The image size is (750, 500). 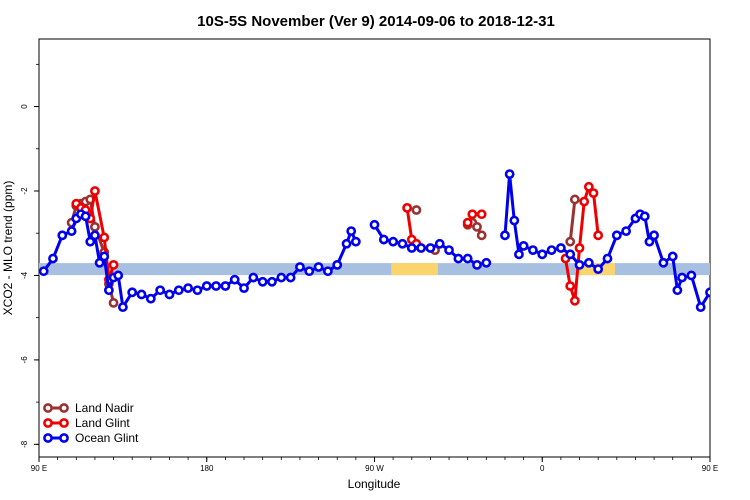 What do you see at coordinates (8, 248) in the screenshot?
I see `y-axis-label: XCO2 - MLO trend (ppm)` at bounding box center [8, 248].